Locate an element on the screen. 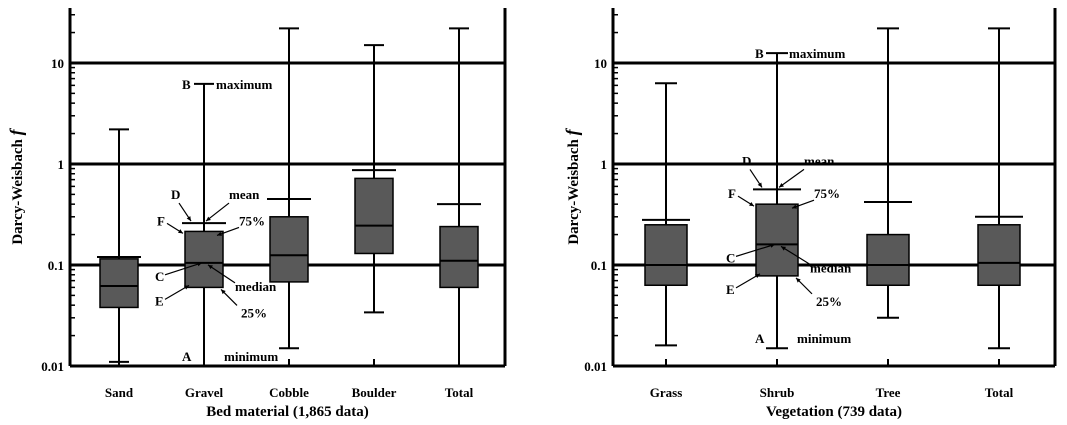  box-tree is located at coordinates (888, 173).